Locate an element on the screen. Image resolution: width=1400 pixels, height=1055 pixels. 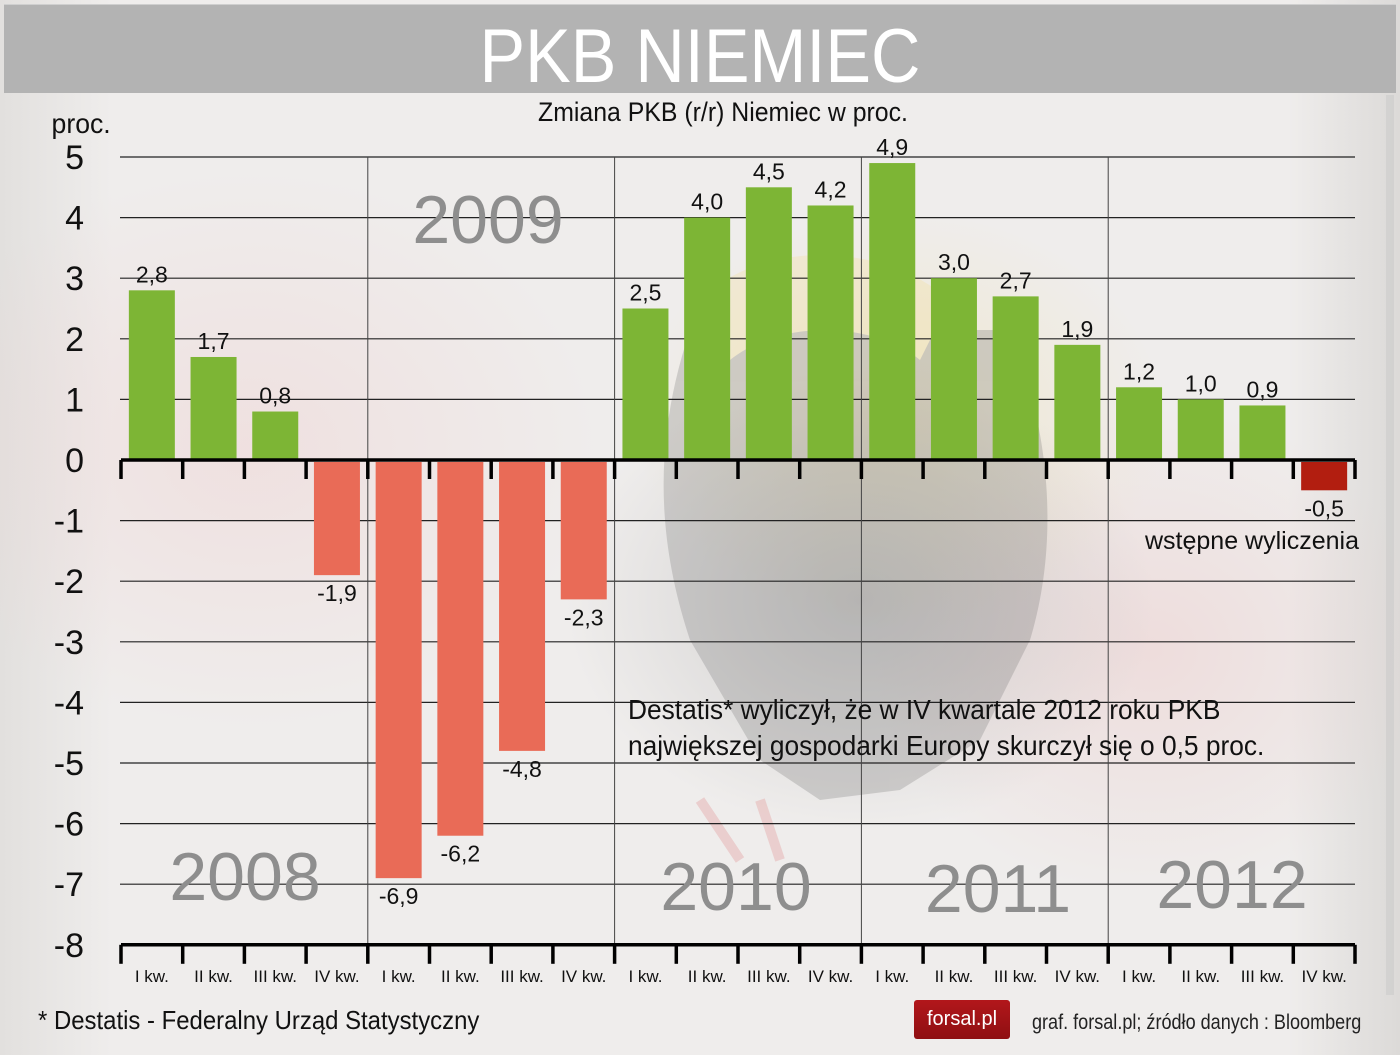
header-banner: PKB NIEMIEC is located at coordinates (700, 51).